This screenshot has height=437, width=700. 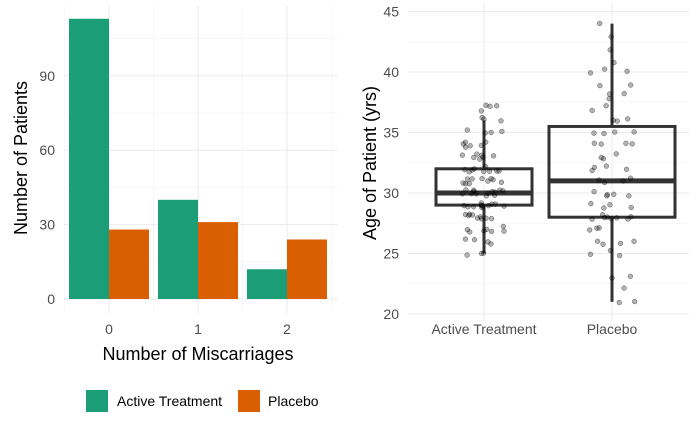 What do you see at coordinates (287, 329) in the screenshot?
I see `x-tick-label: 2` at bounding box center [287, 329].